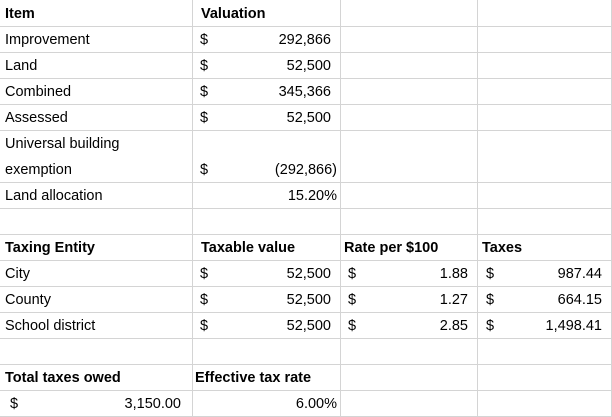 Image resolution: width=612 pixels, height=417 pixels. I want to click on taxable-value-header: Taxable value, so click(248, 248).